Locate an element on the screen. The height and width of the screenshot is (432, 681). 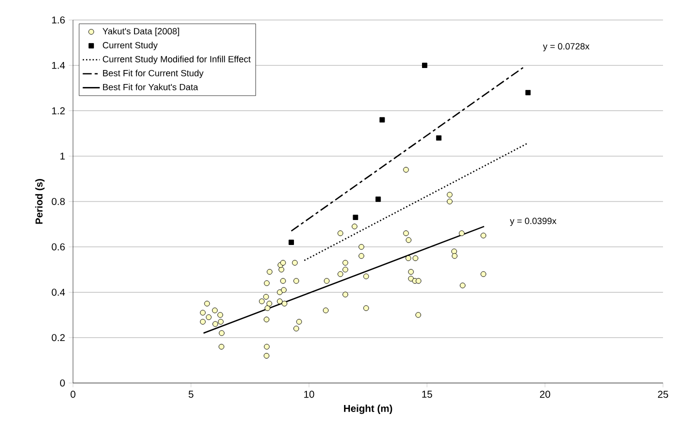
y-tick-label: 0.2 is located at coordinates (58, 338).